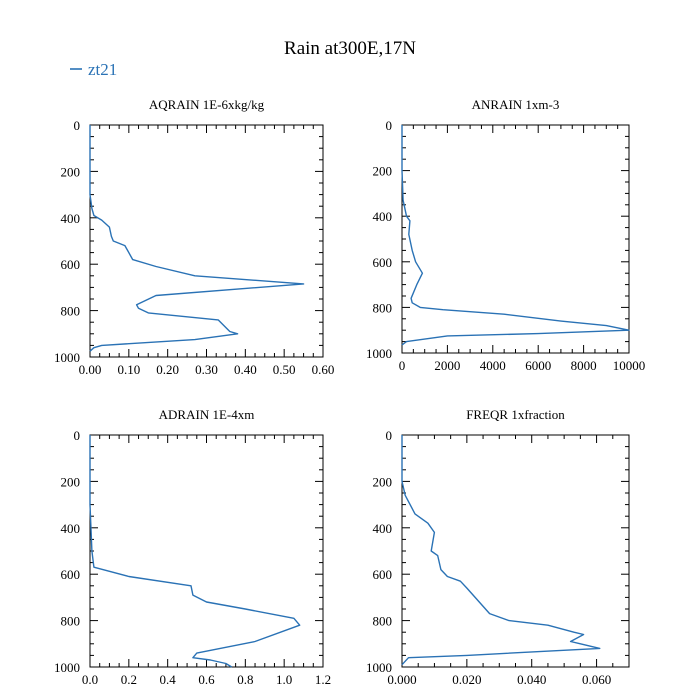  What do you see at coordinates (401, 679) in the screenshot?
I see `freqr-x-tick-label: 0.000` at bounding box center [401, 679].